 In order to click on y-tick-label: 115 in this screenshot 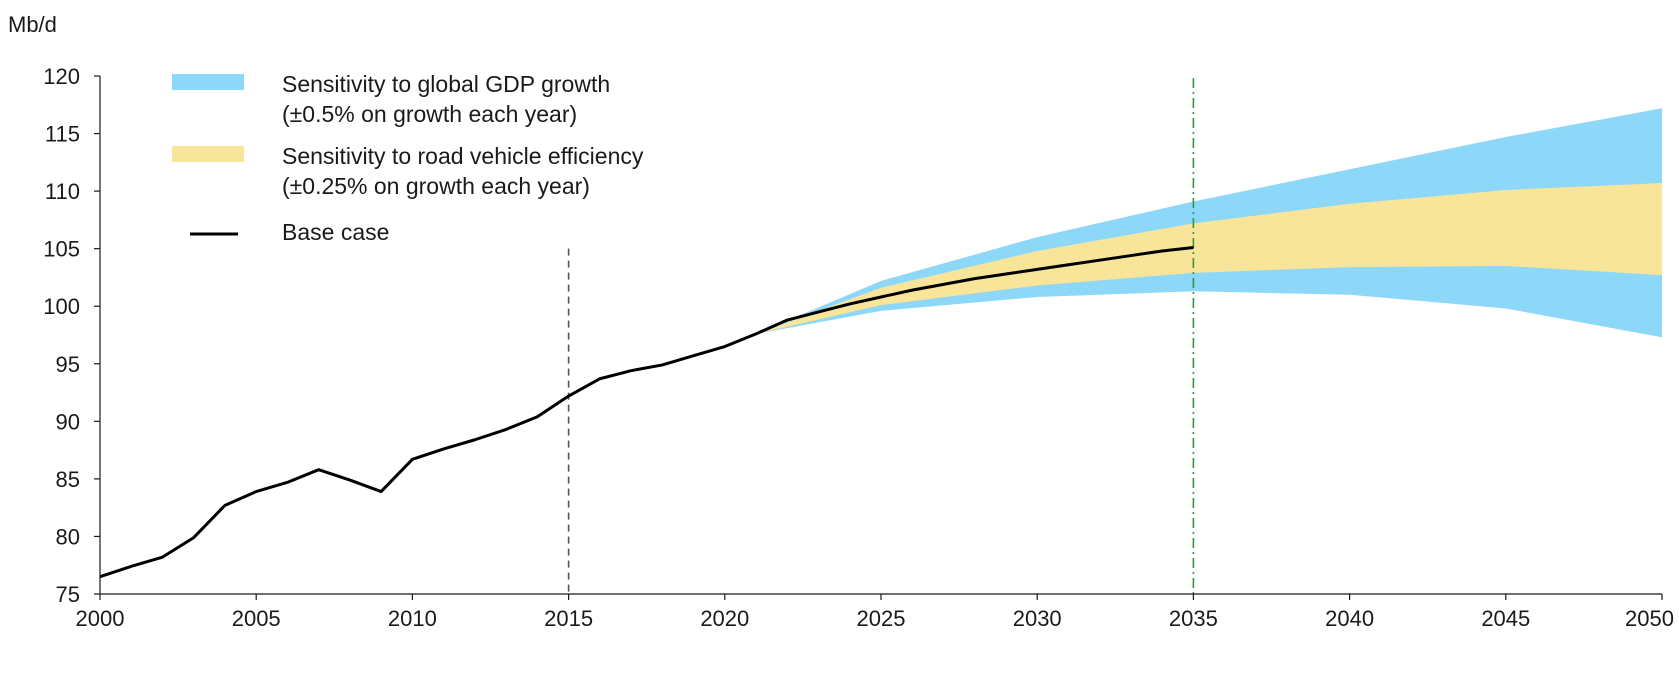, I will do `click(62, 134)`.